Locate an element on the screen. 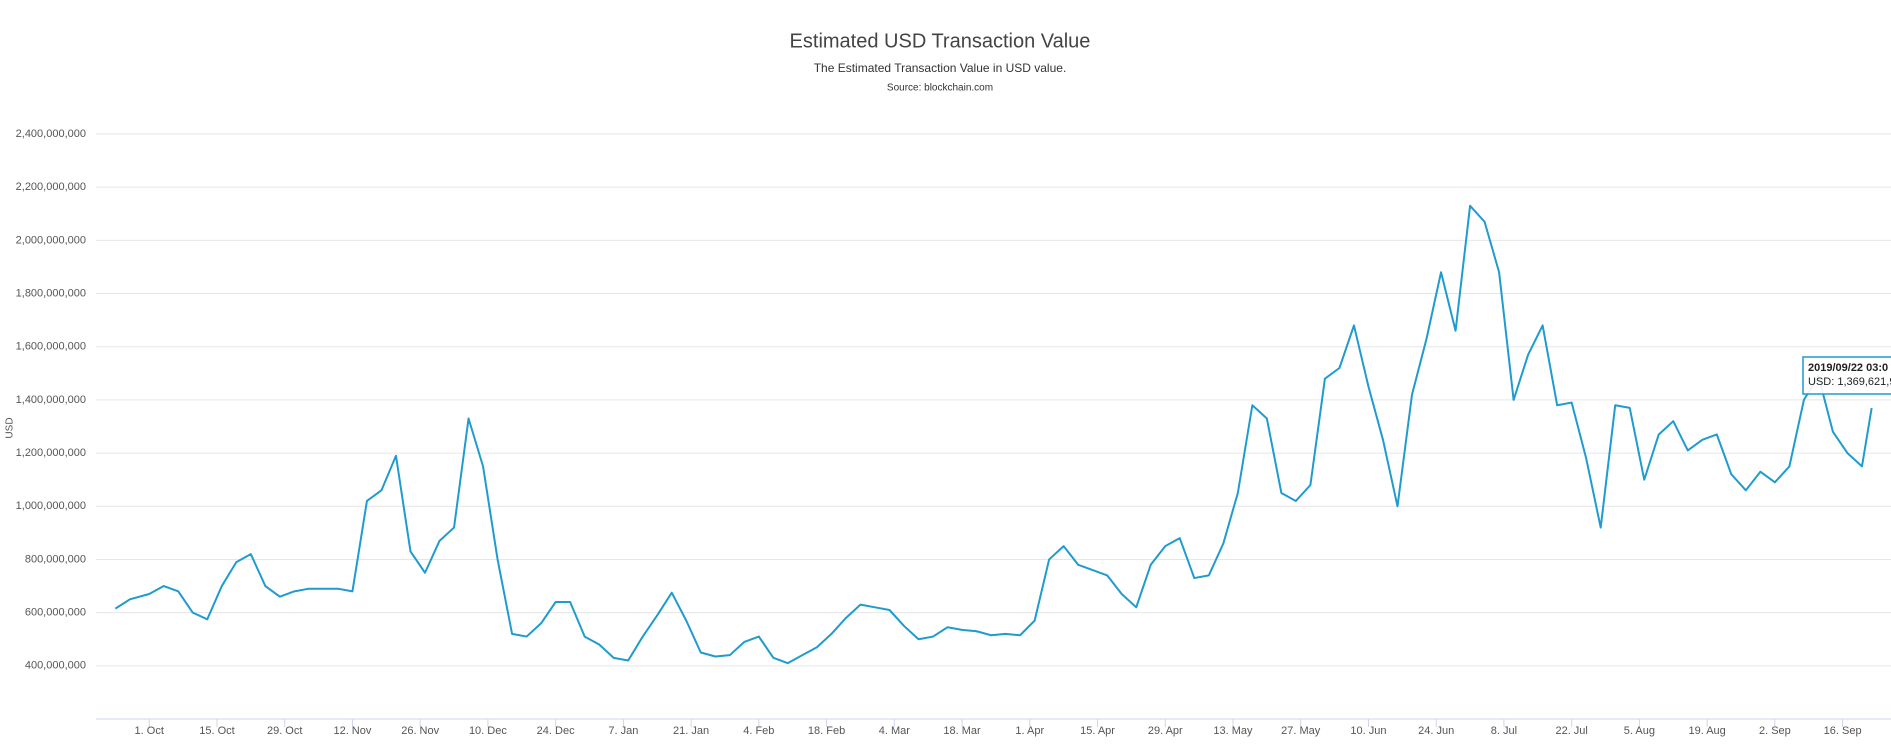 This screenshot has height=749, width=1891. tooltip-value: USD: 1,369,621,9 is located at coordinates (1849, 382).